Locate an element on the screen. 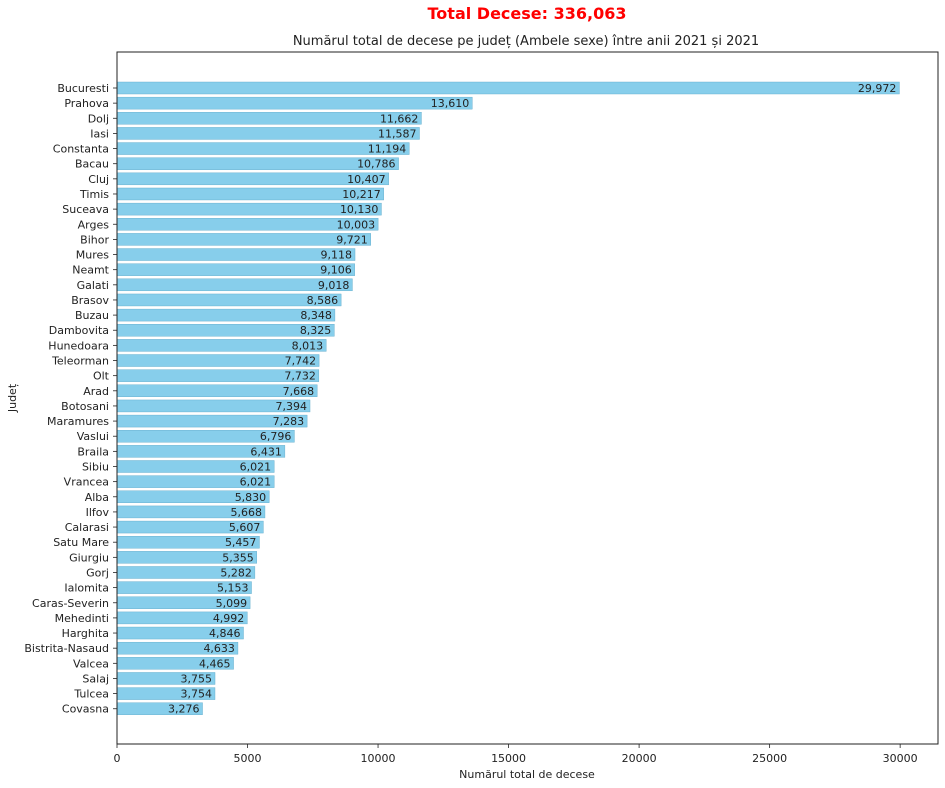 This screenshot has width=945, height=788. y-tick-label: Satu Mare is located at coordinates (81, 542).